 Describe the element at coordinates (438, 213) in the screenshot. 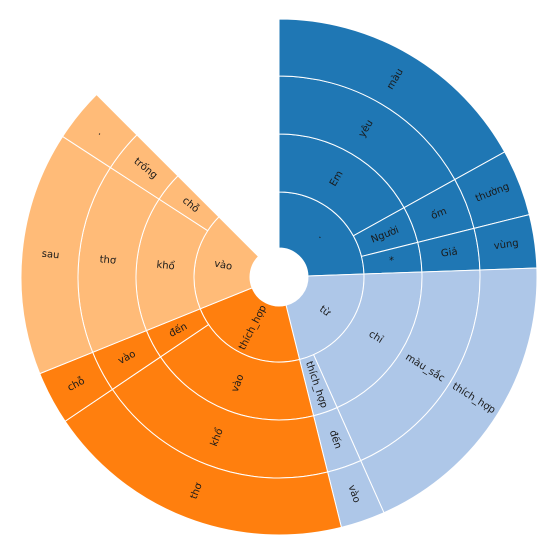

I see `segment-label-5: ốm` at that location.